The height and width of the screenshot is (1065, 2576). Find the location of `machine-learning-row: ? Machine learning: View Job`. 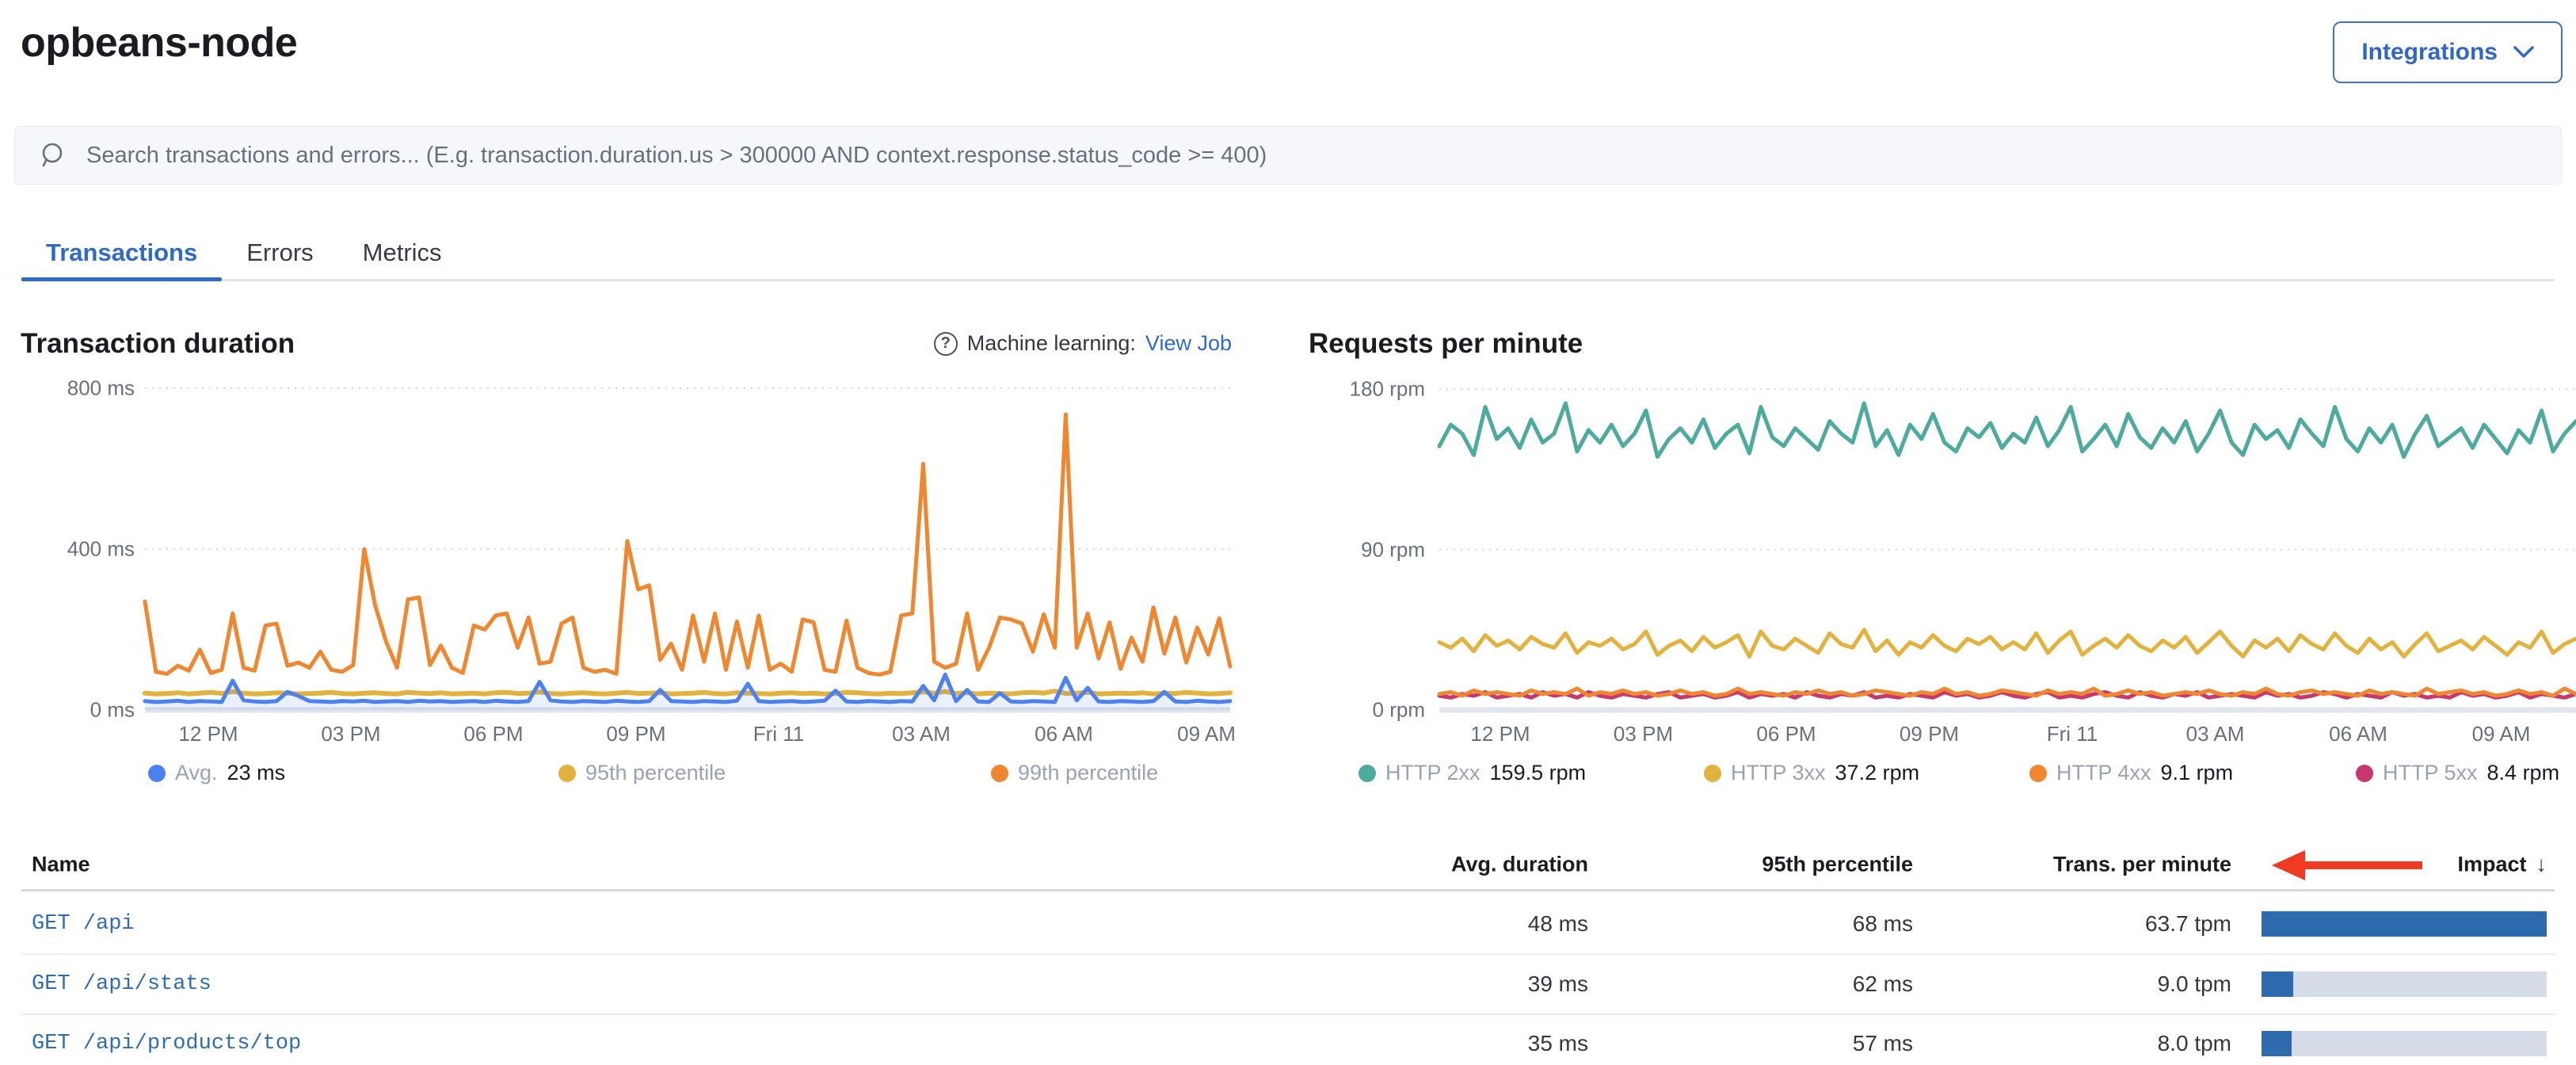

machine-learning-row: ? Machine learning: View Job is located at coordinates (1051, 343).